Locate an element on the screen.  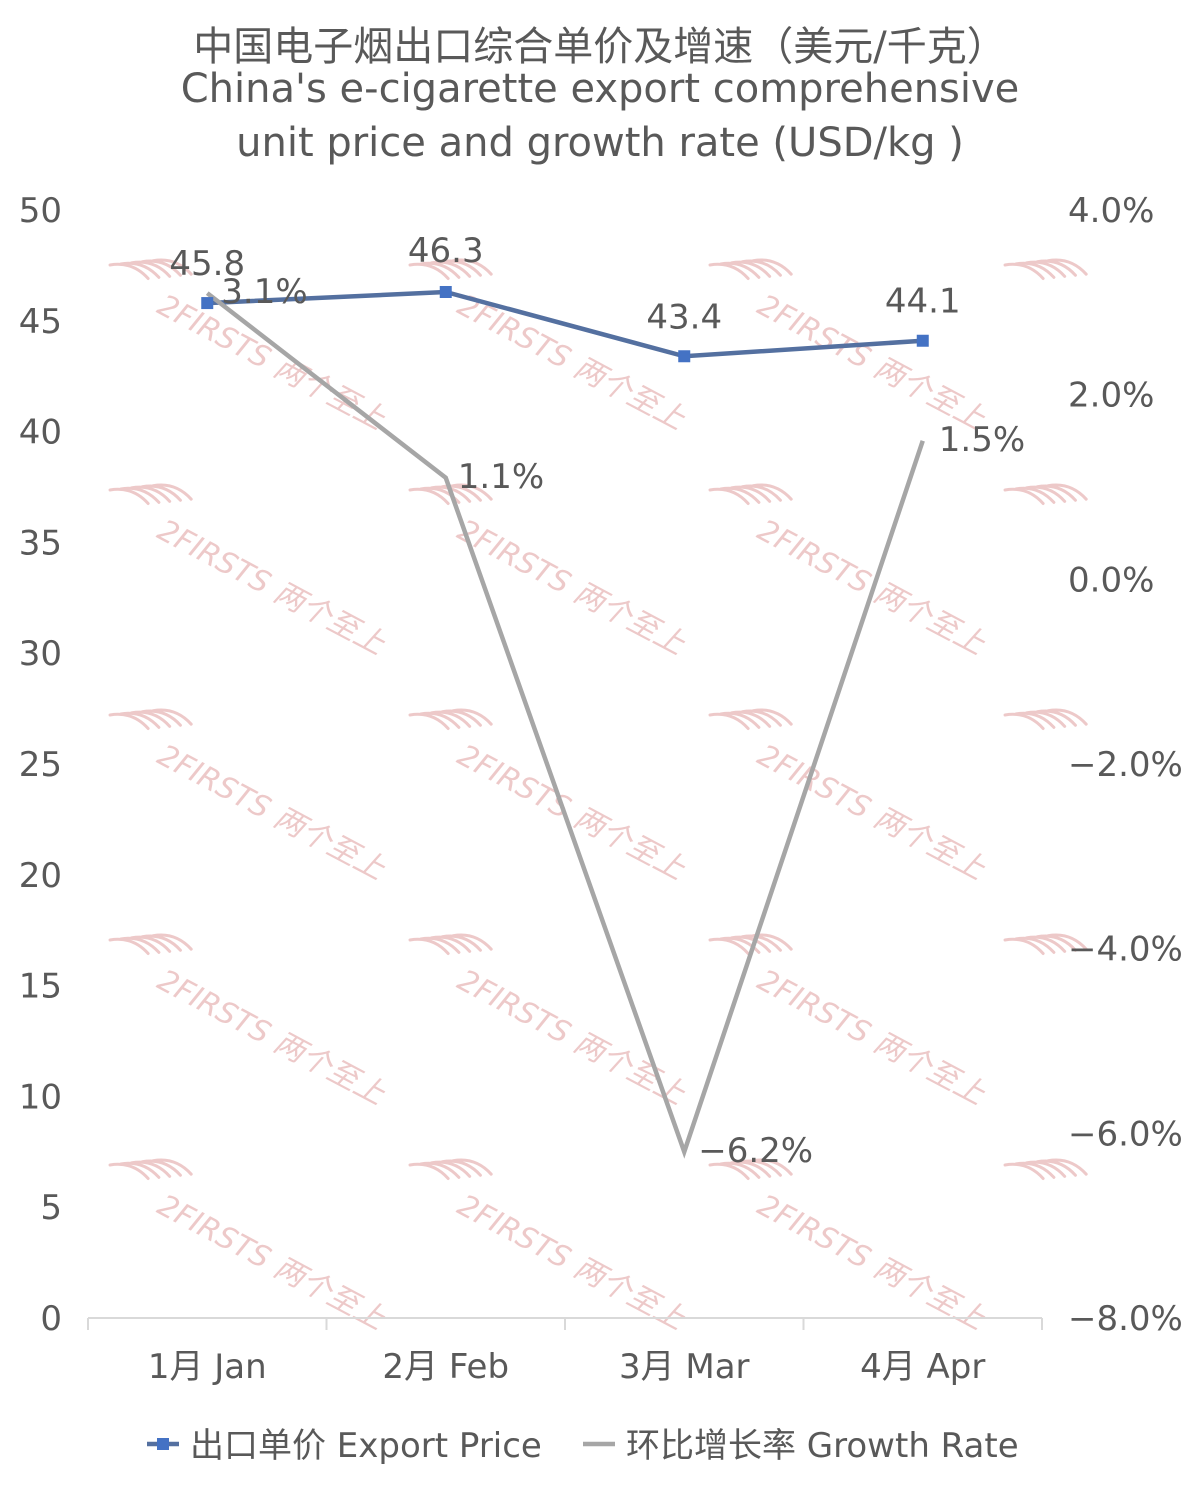
y-right-tick-label: 4.0% is located at coordinates (1111, 211).